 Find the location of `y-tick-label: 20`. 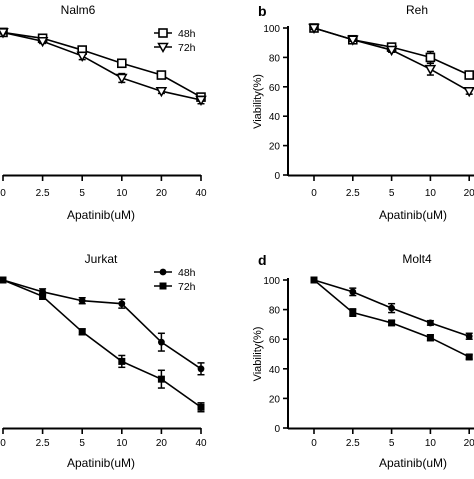

y-tick-label: 20 is located at coordinates (275, 399).